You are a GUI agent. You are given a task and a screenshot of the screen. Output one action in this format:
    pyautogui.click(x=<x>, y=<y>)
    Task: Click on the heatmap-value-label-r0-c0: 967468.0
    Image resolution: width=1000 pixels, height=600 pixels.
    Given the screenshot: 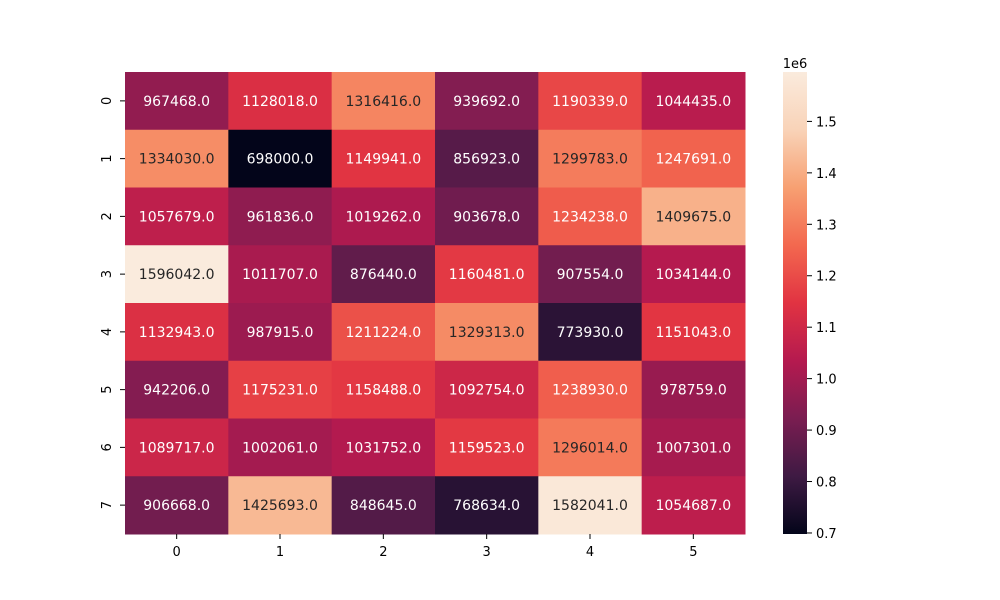 What is the action you would take?
    pyautogui.click(x=176, y=102)
    